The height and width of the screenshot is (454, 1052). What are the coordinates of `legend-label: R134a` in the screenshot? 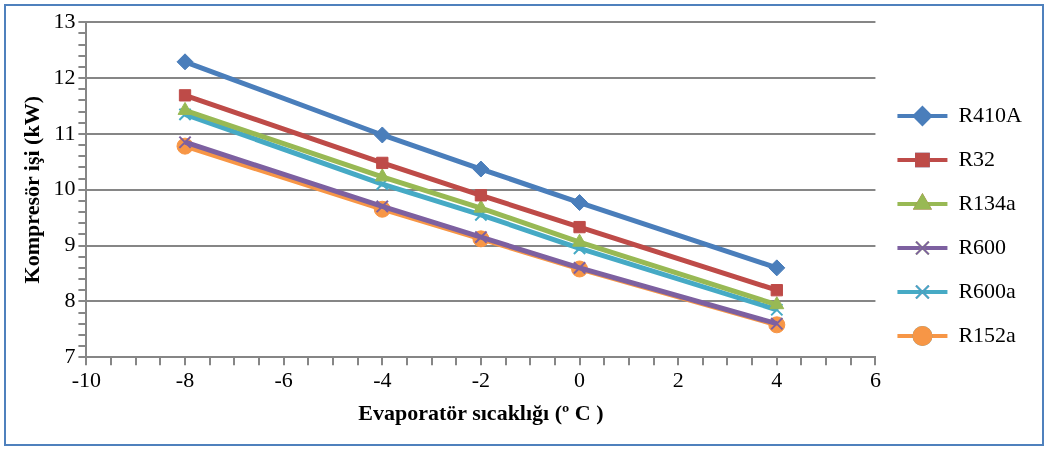 It's located at (987, 202).